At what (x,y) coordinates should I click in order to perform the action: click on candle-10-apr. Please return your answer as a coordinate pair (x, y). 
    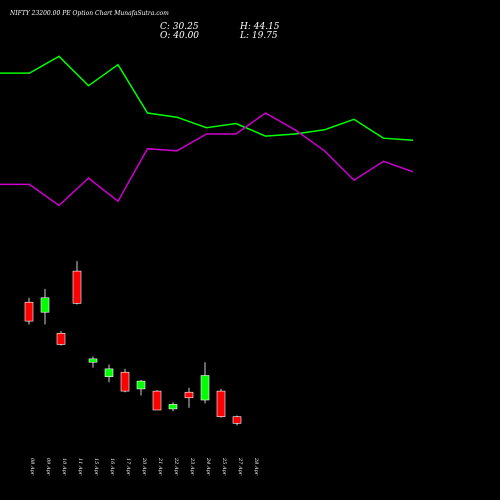
    Looking at the image, I should click on (61, 338).